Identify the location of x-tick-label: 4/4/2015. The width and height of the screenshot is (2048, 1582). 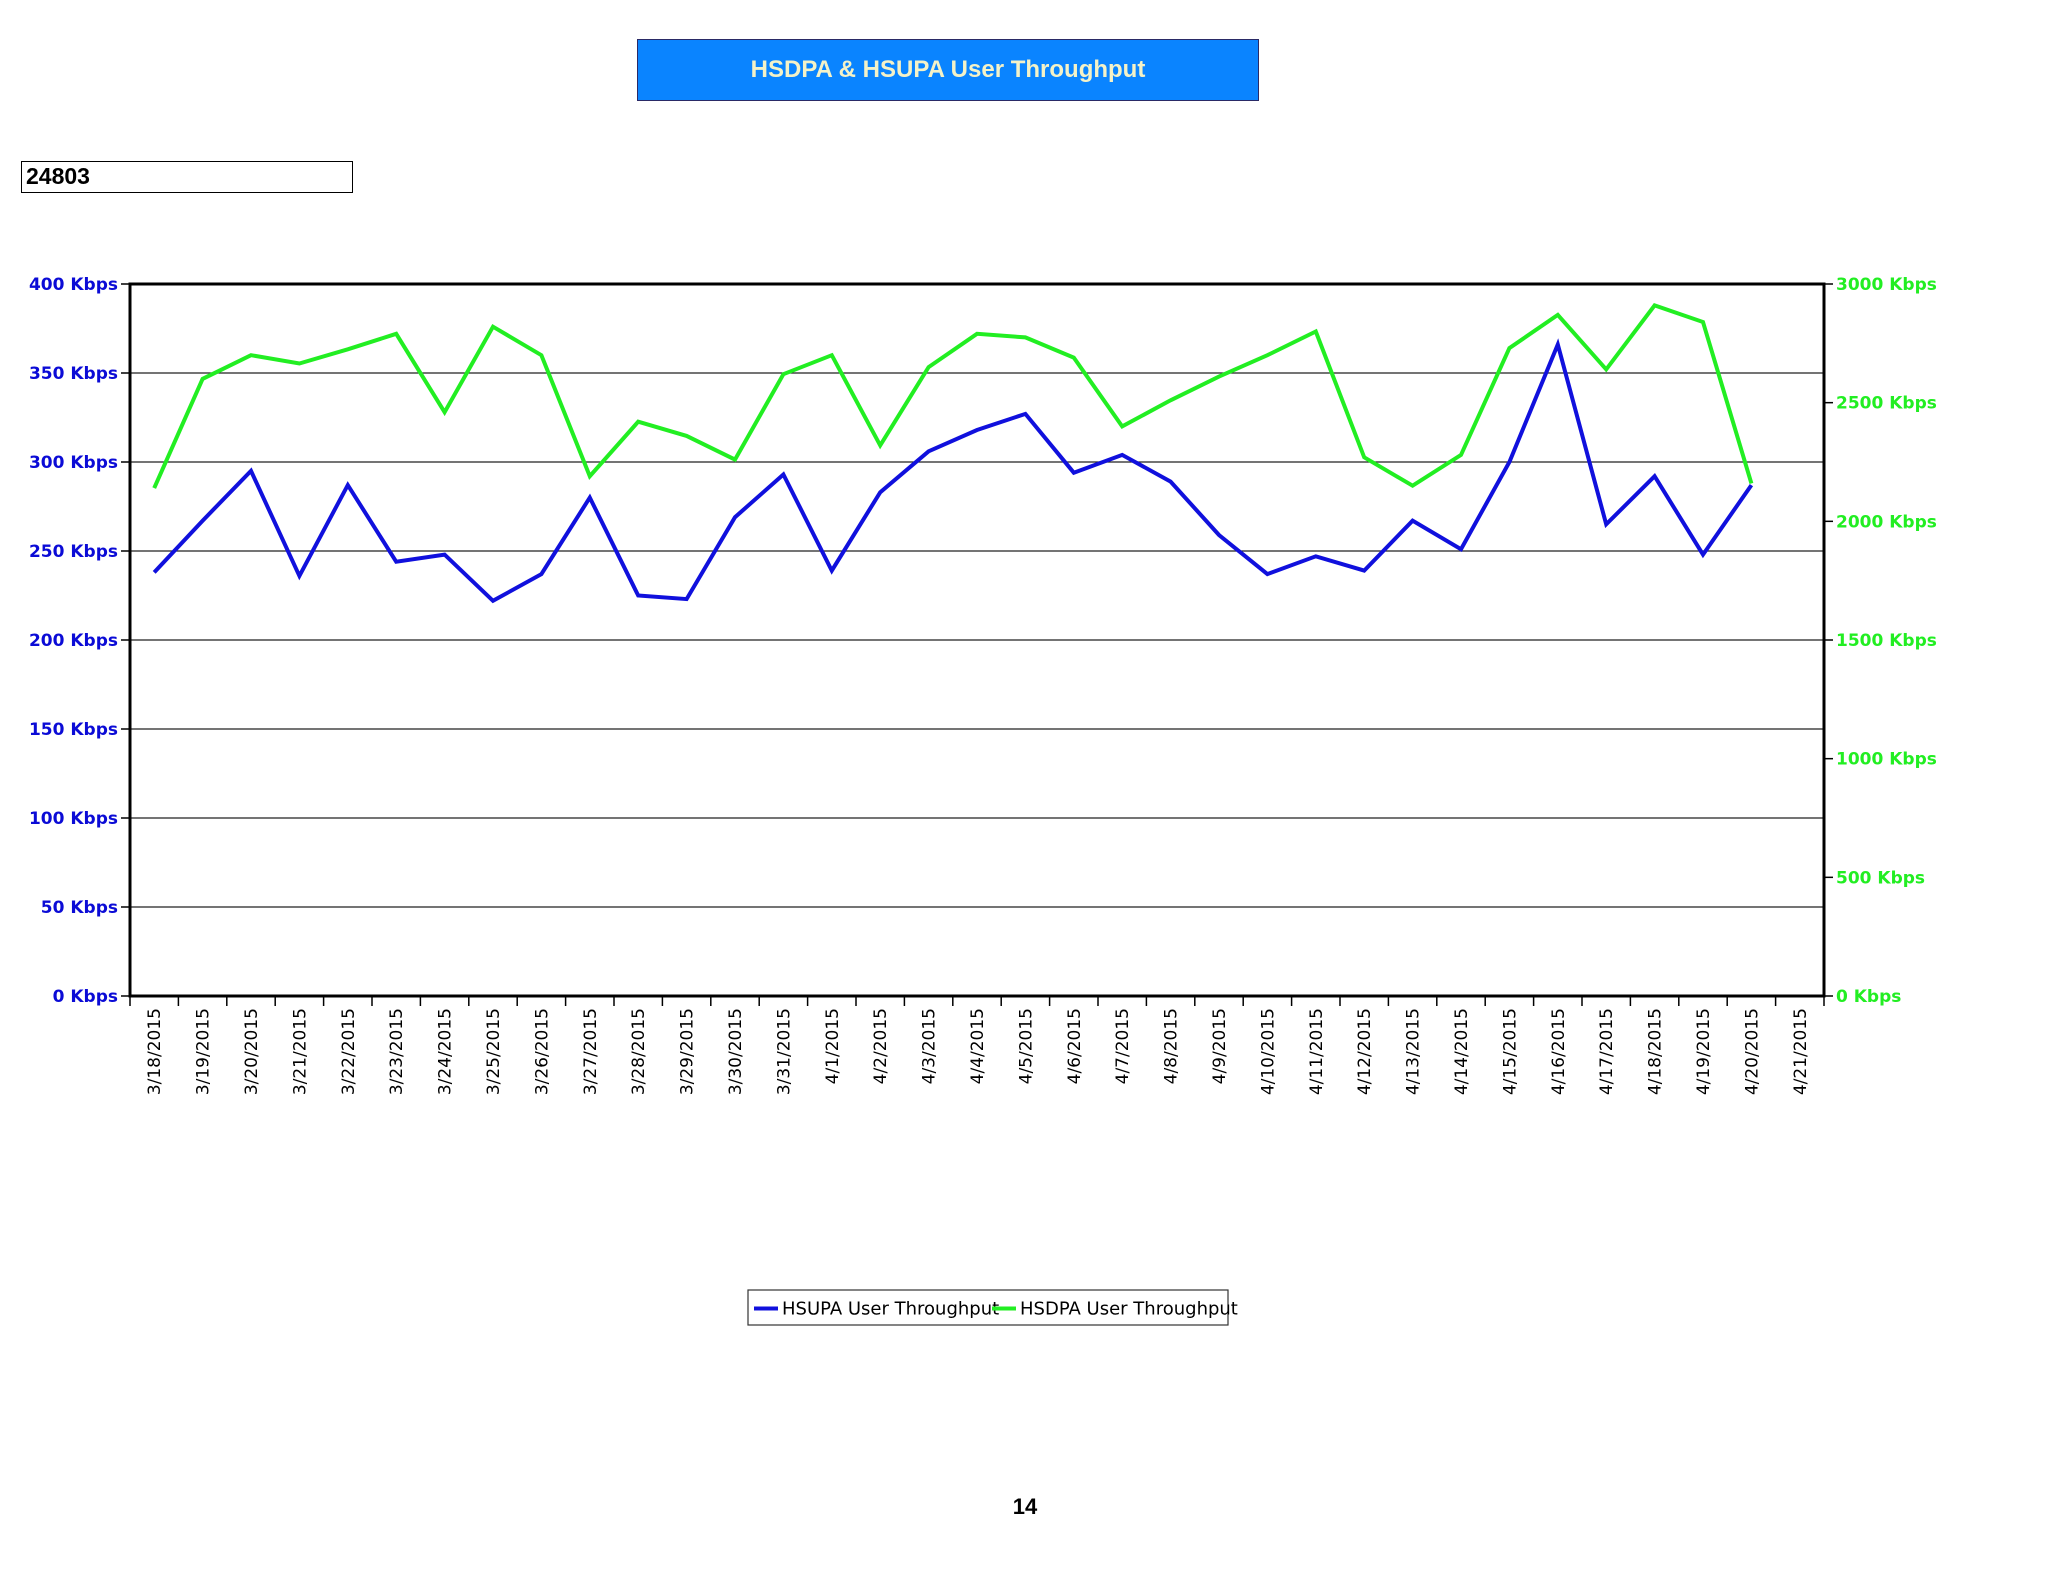
(978, 1046).